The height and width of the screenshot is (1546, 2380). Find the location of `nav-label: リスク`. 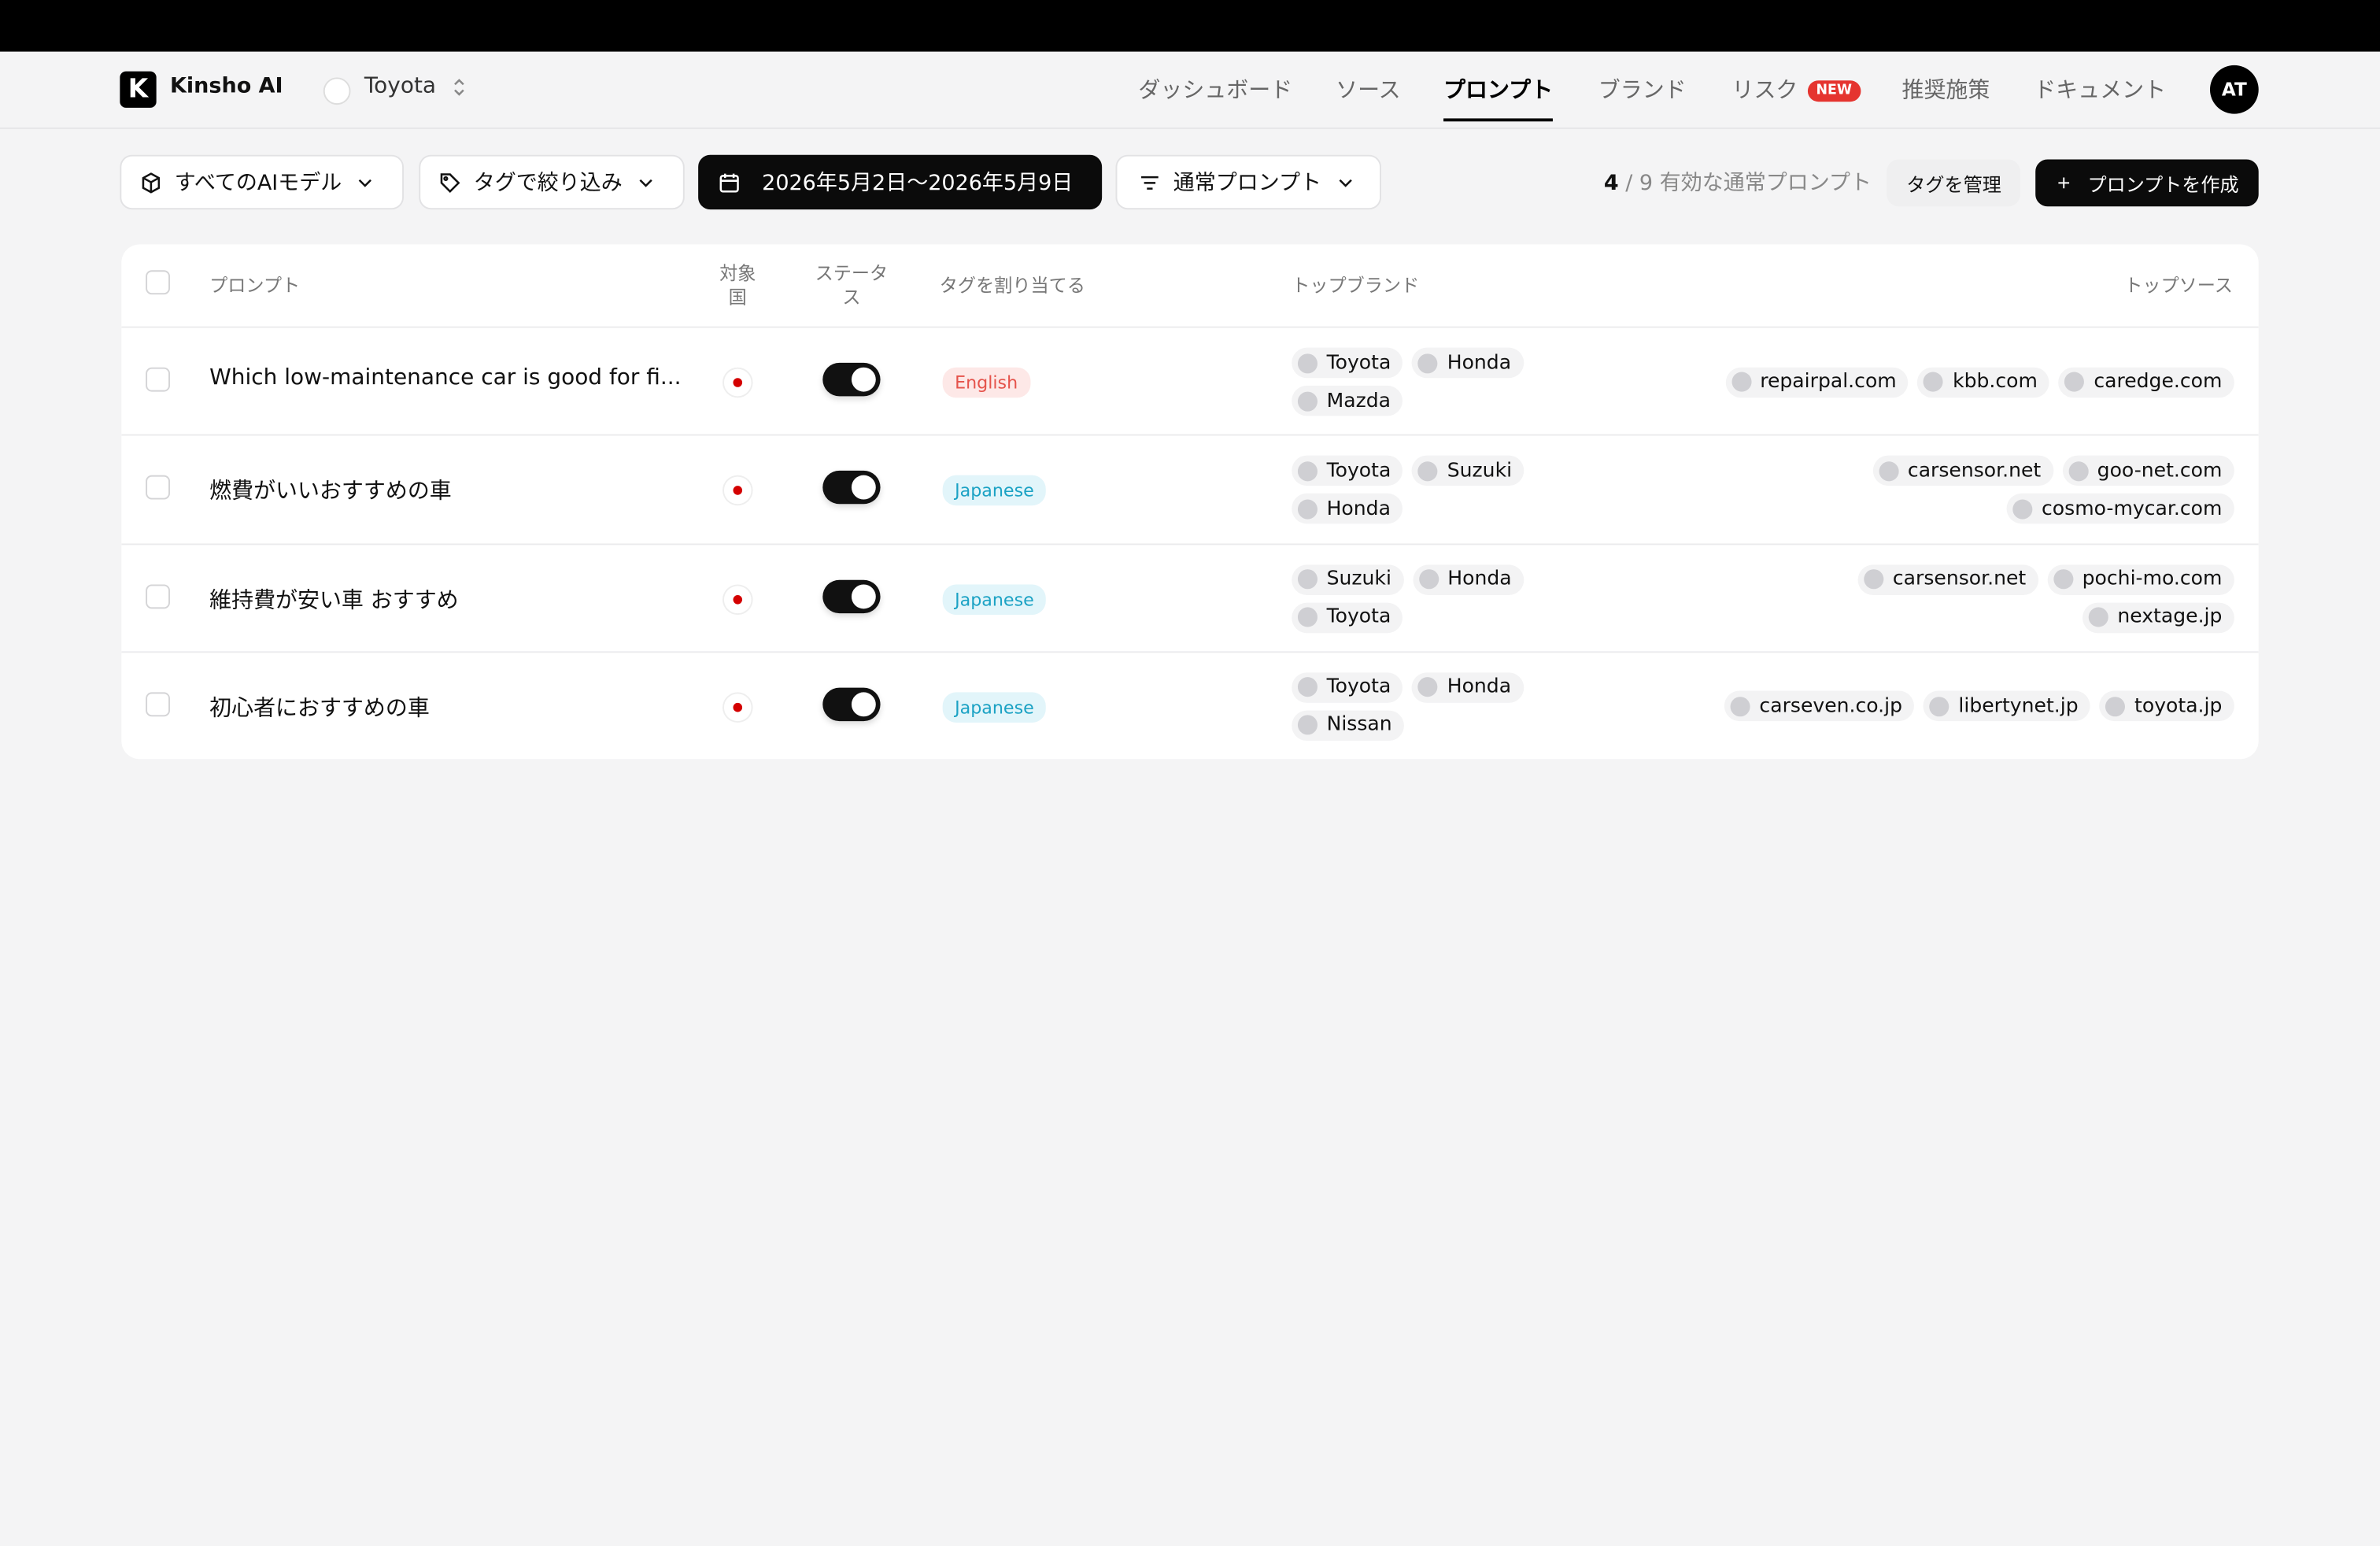

nav-label: リスク is located at coordinates (1765, 91).